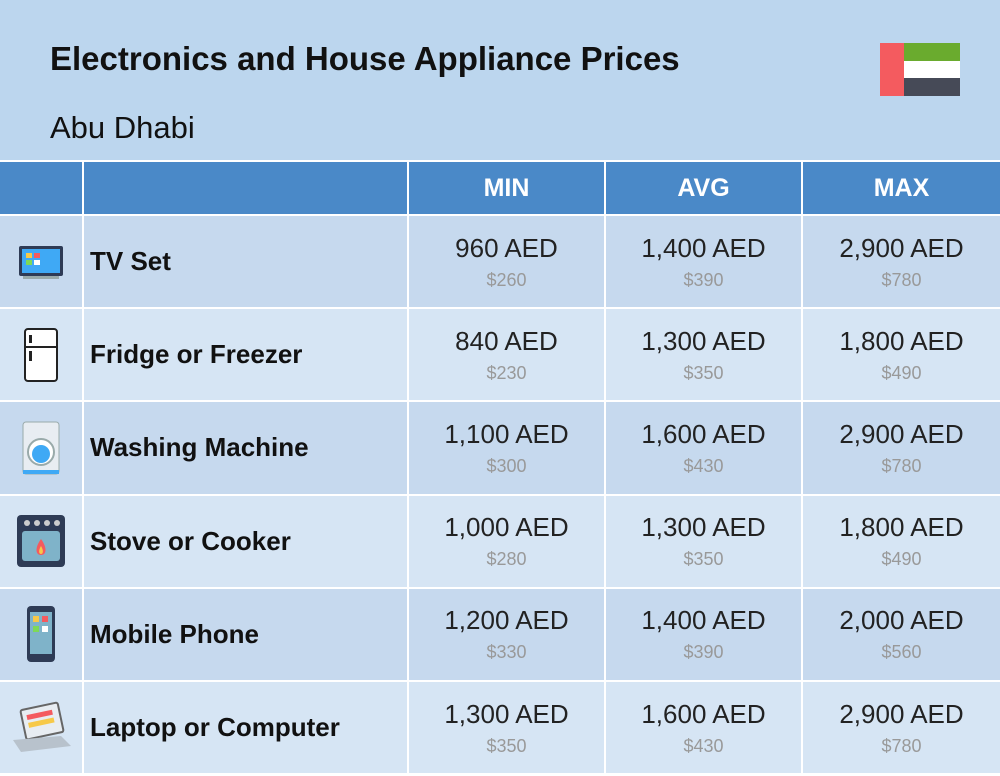  What do you see at coordinates (920, 69) in the screenshot?
I see `flag` at bounding box center [920, 69].